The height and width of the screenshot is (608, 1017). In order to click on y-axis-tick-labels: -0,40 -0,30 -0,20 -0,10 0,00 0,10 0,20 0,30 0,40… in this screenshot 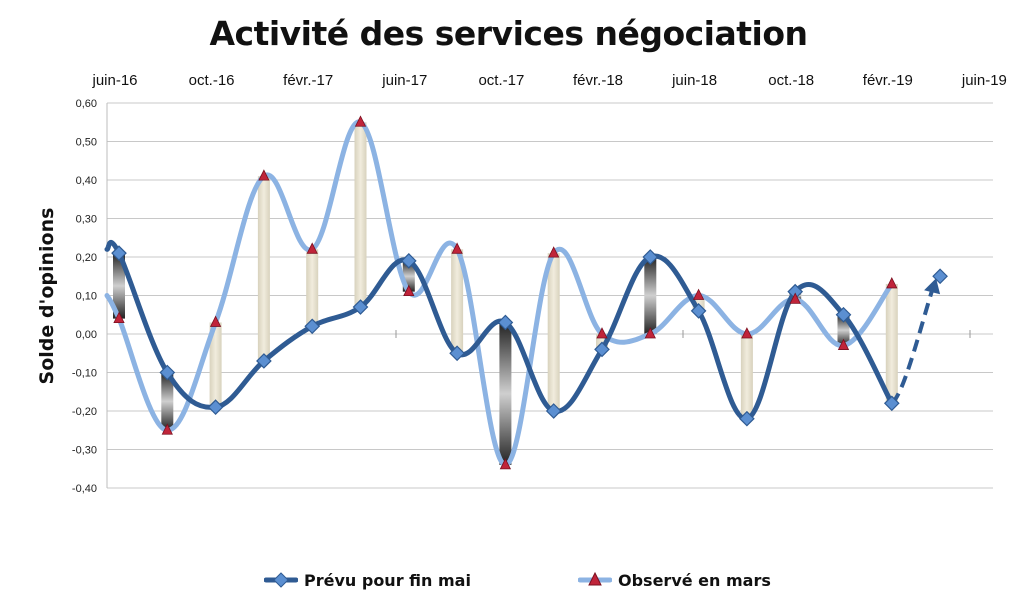, I will do `click(84, 296)`.